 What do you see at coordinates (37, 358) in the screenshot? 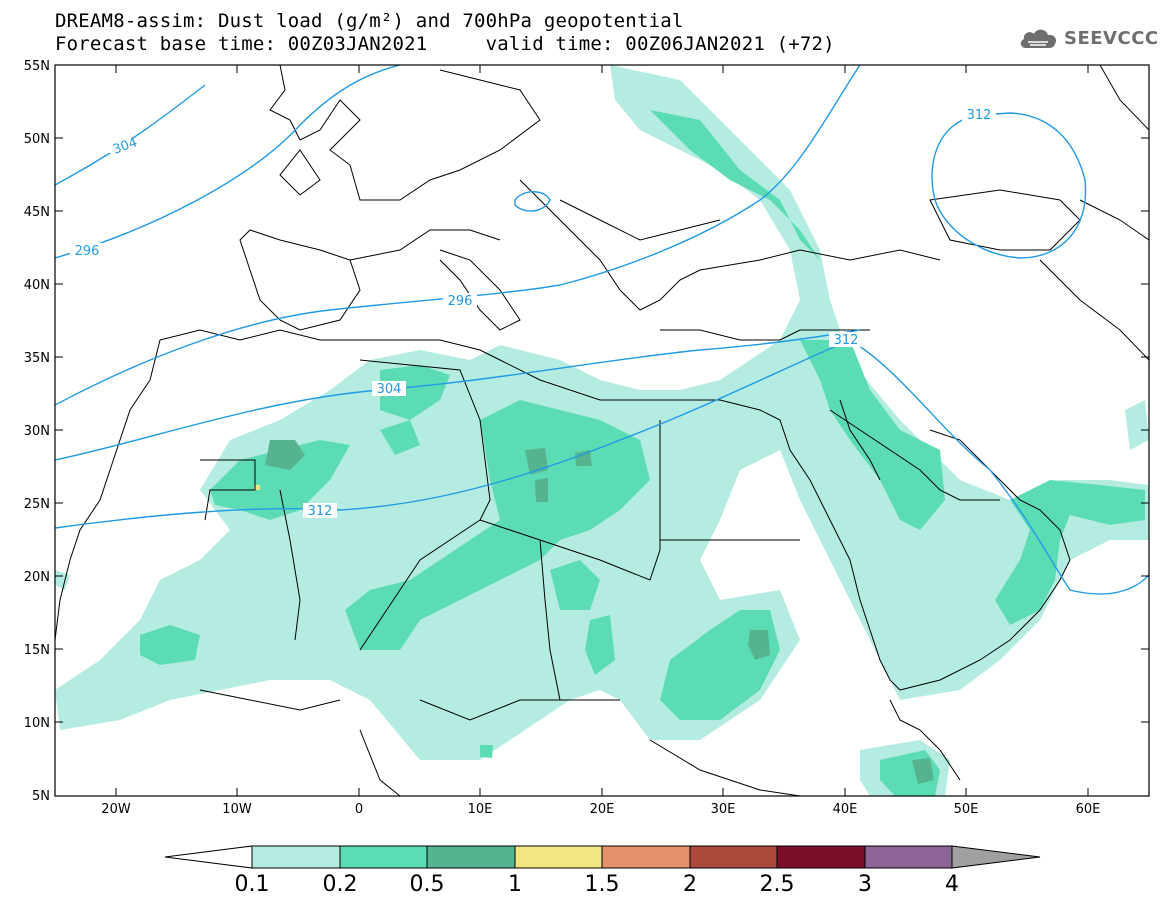
I see `lat-label-35n: 35N` at bounding box center [37, 358].